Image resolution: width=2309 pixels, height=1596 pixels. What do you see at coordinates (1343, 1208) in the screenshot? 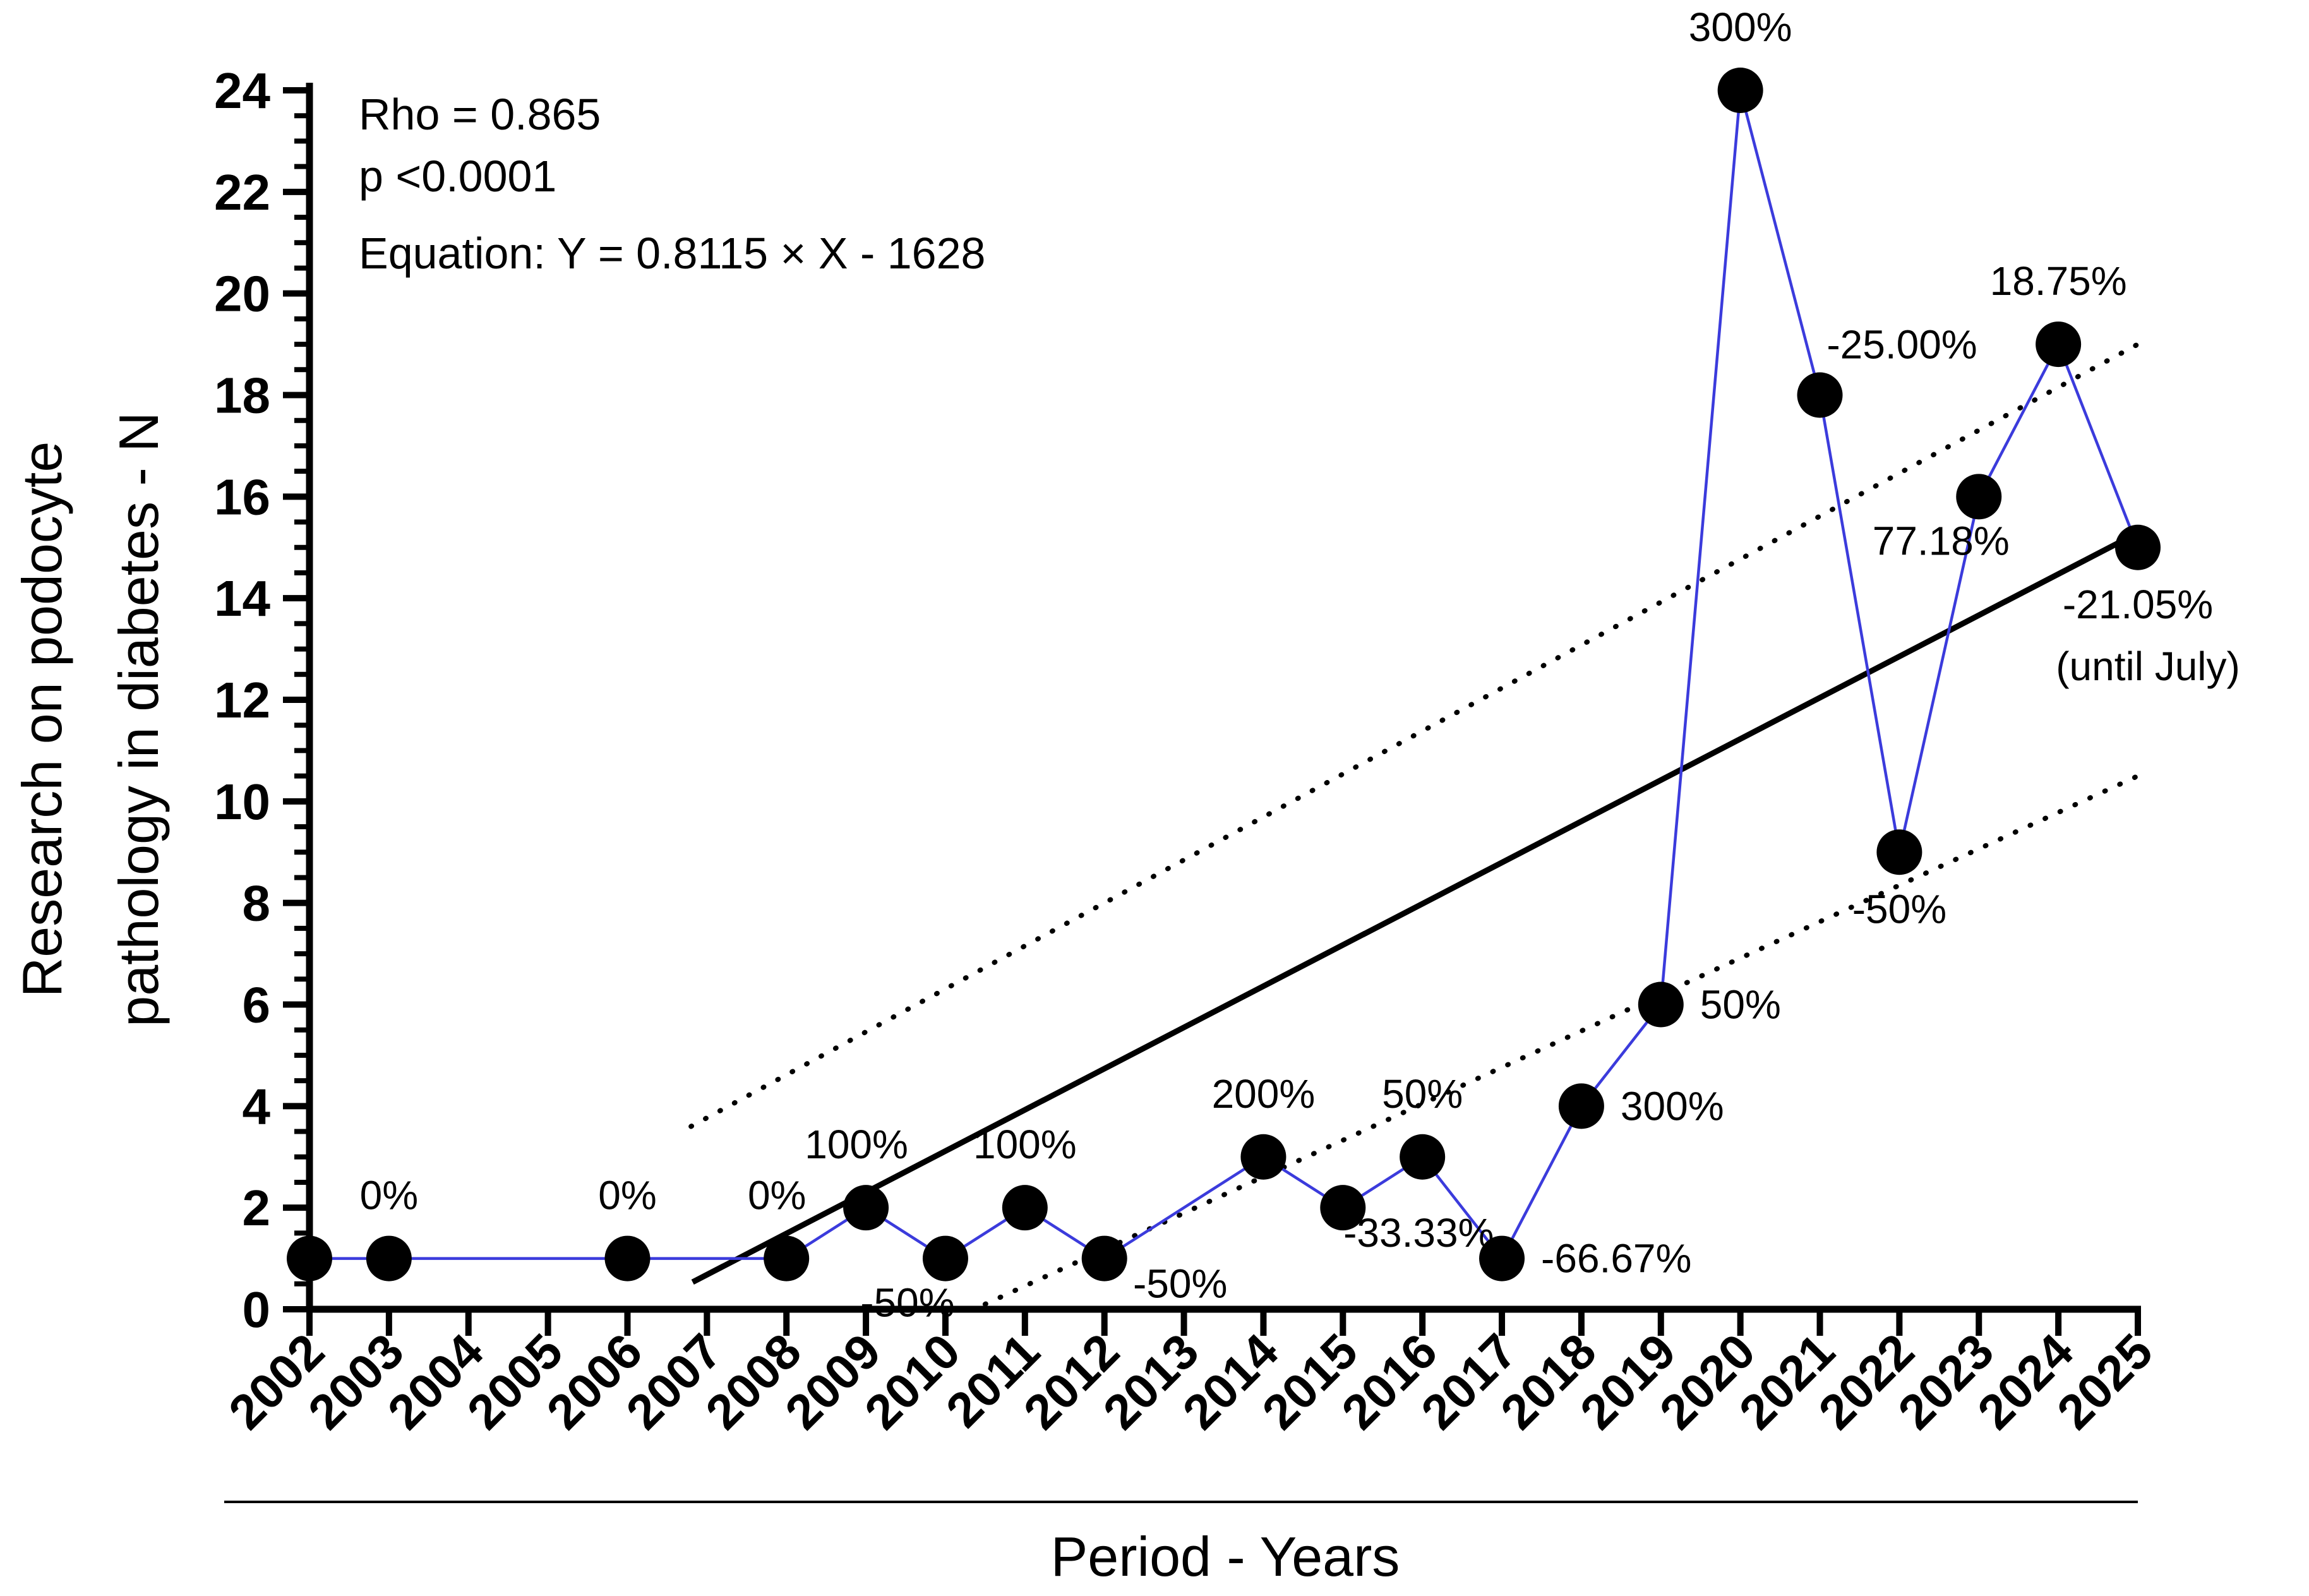
I see `data-point-2015` at bounding box center [1343, 1208].